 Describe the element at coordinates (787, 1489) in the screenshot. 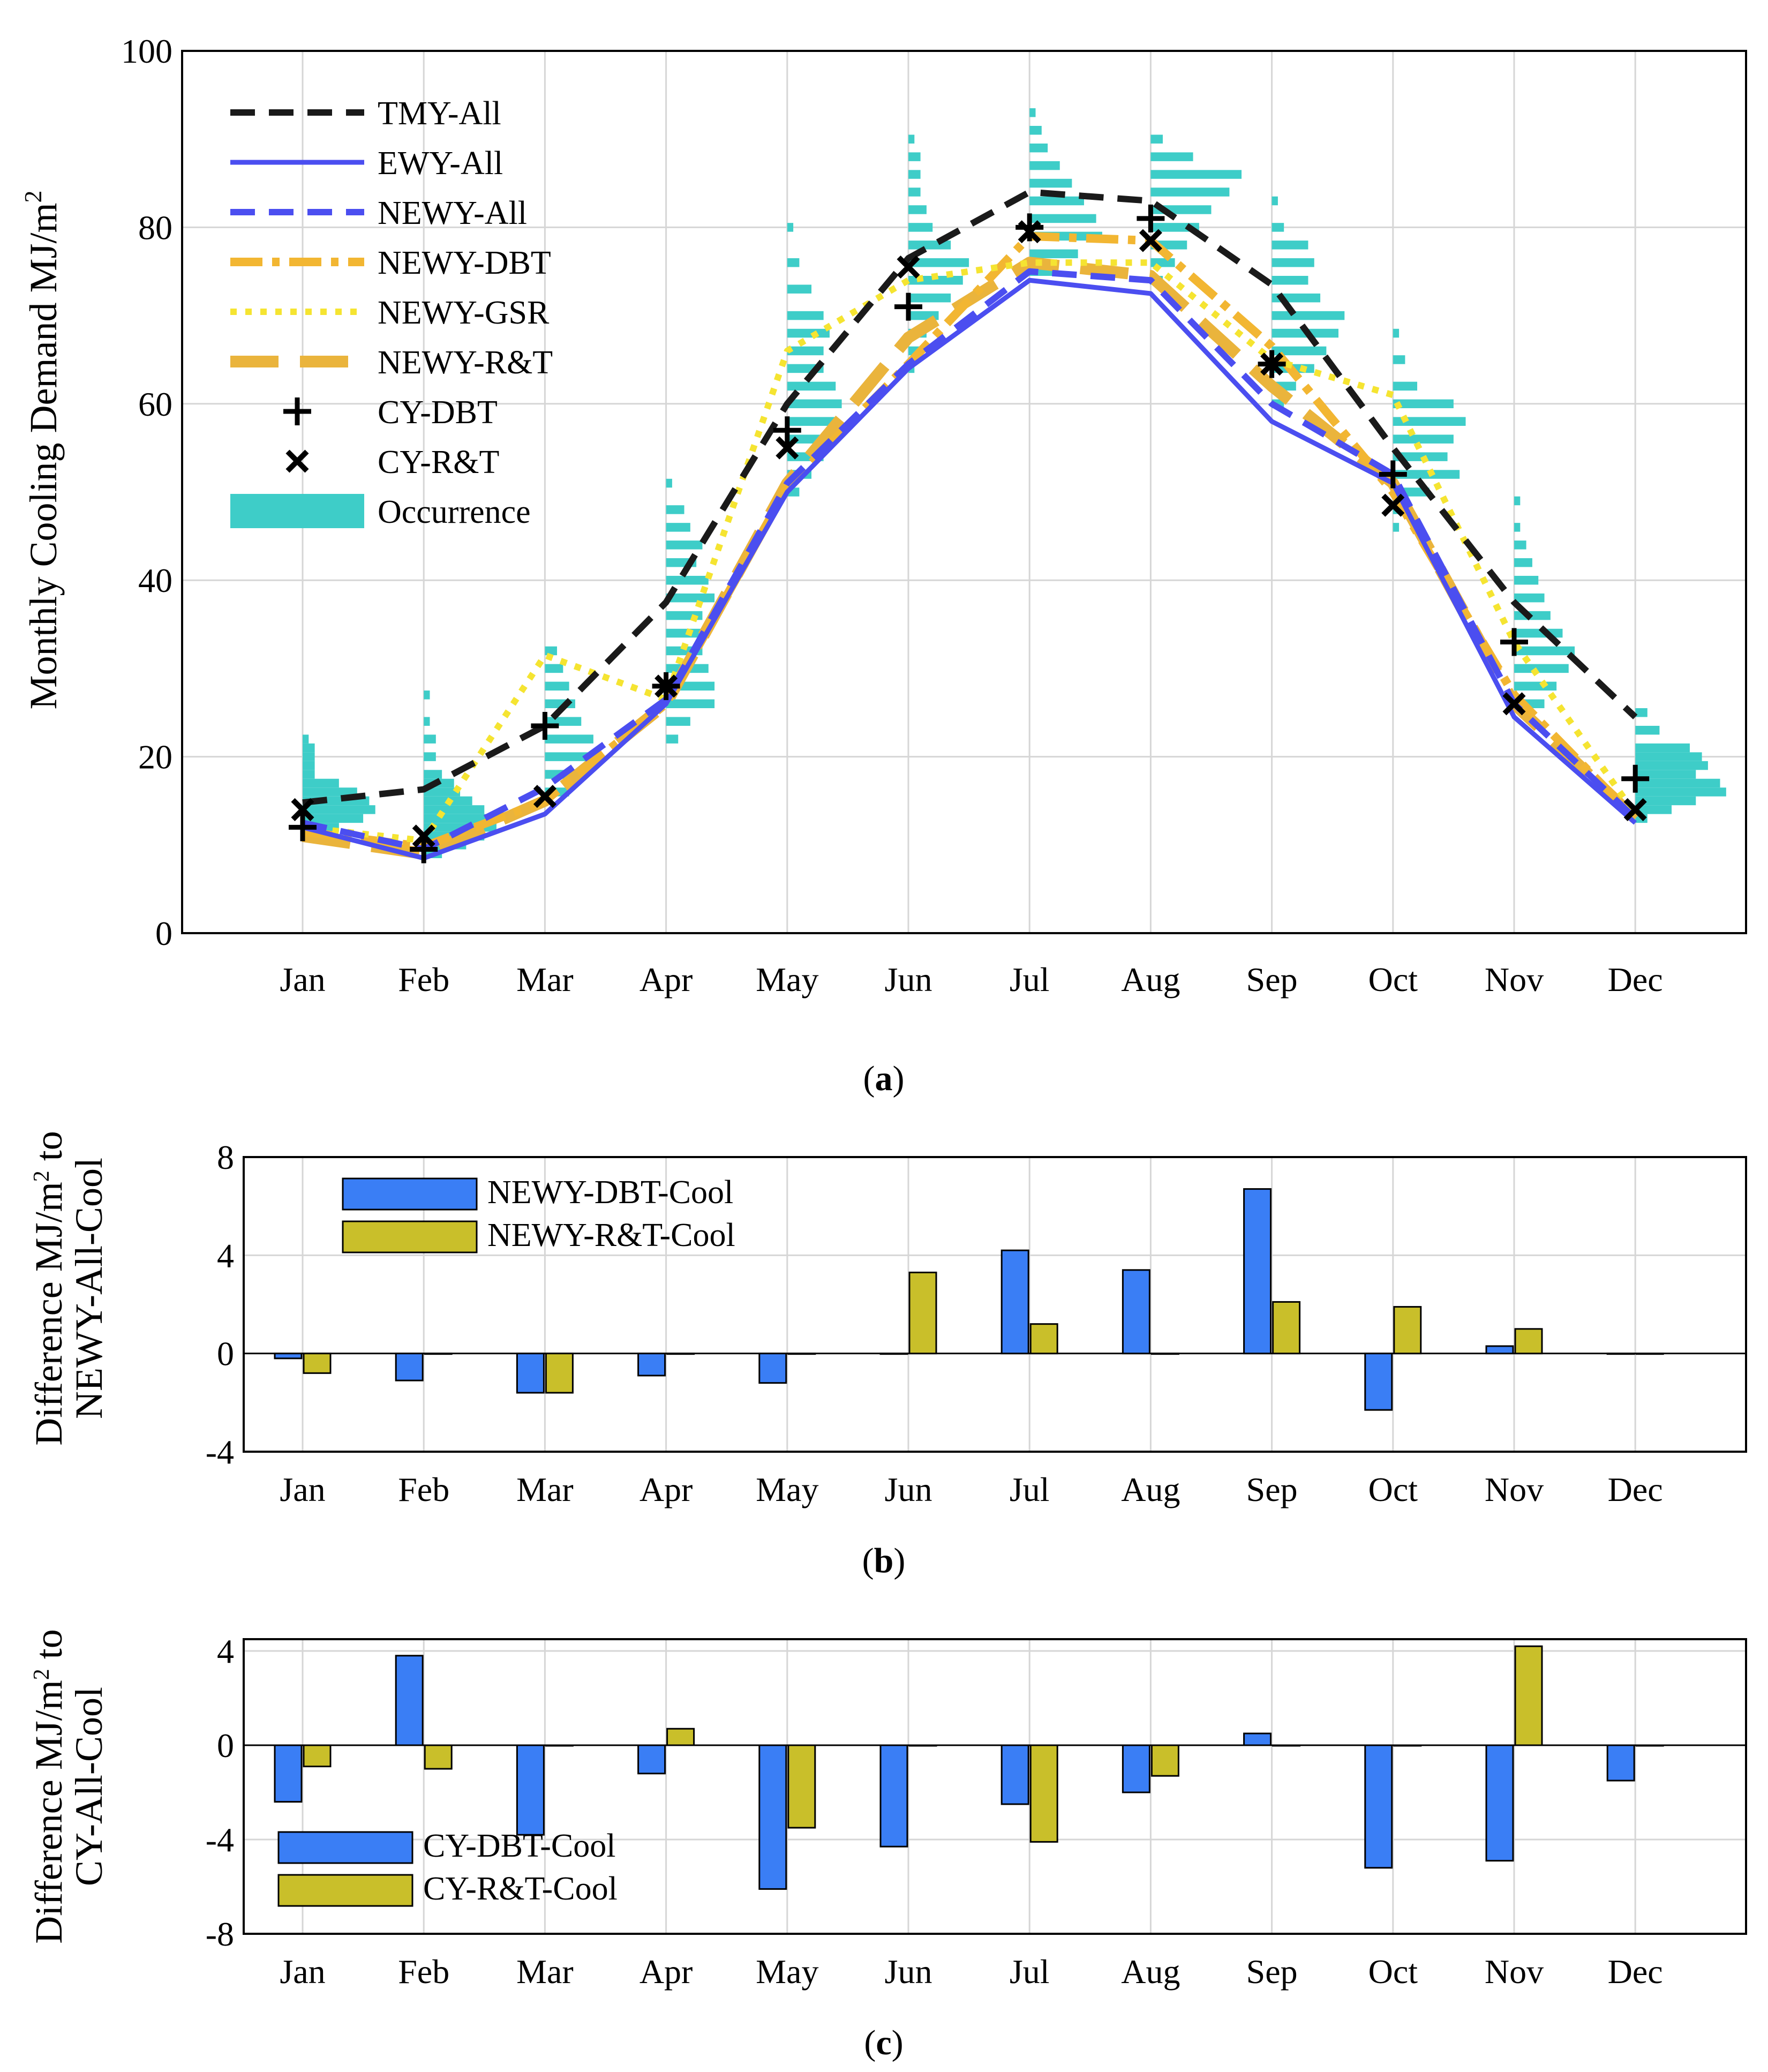

I see `b-xtick-may: May` at that location.